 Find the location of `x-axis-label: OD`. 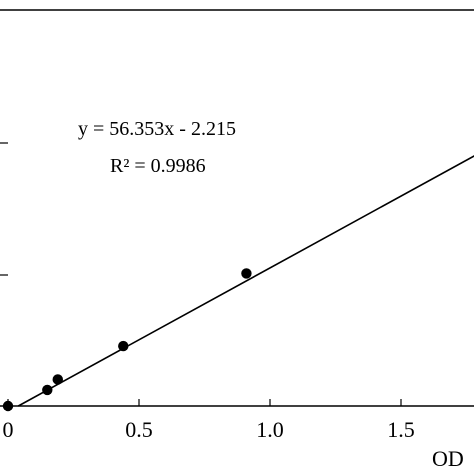

x-axis-label: OD is located at coordinates (448, 458).